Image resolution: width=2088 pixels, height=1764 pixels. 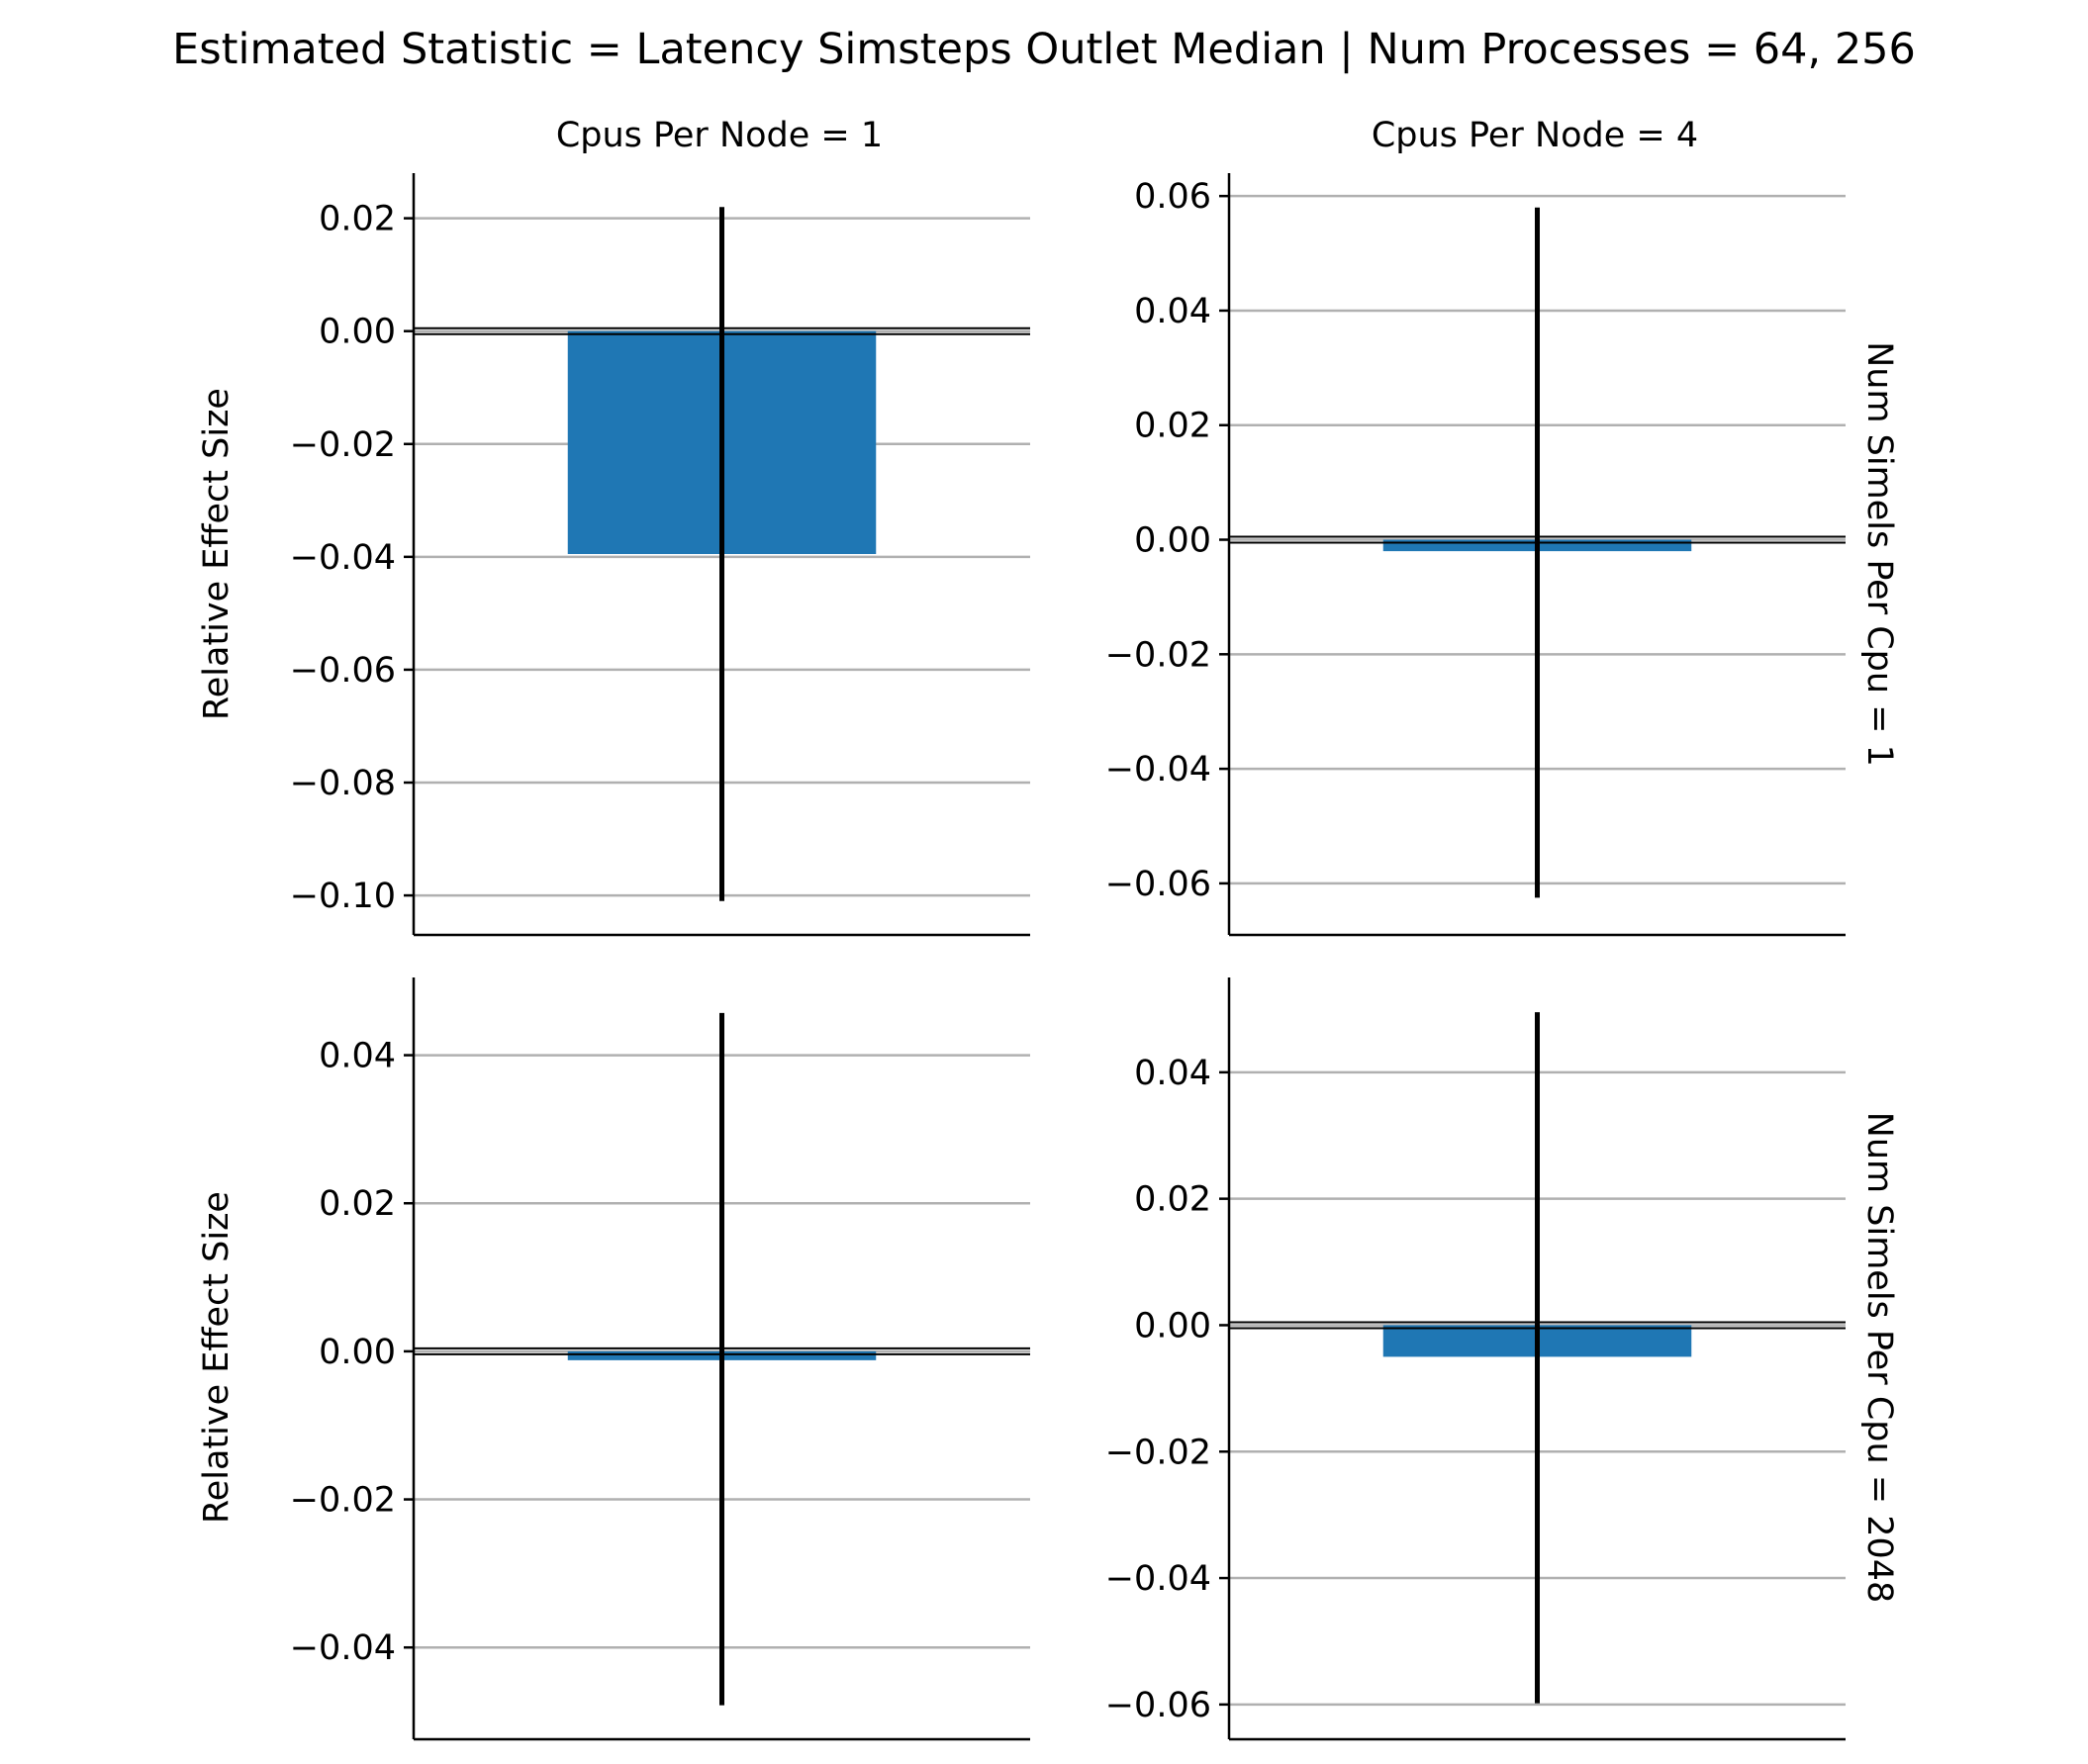 I want to click on panel-4-ytick-label-4: −0.04, so click(x=1158, y=1579).